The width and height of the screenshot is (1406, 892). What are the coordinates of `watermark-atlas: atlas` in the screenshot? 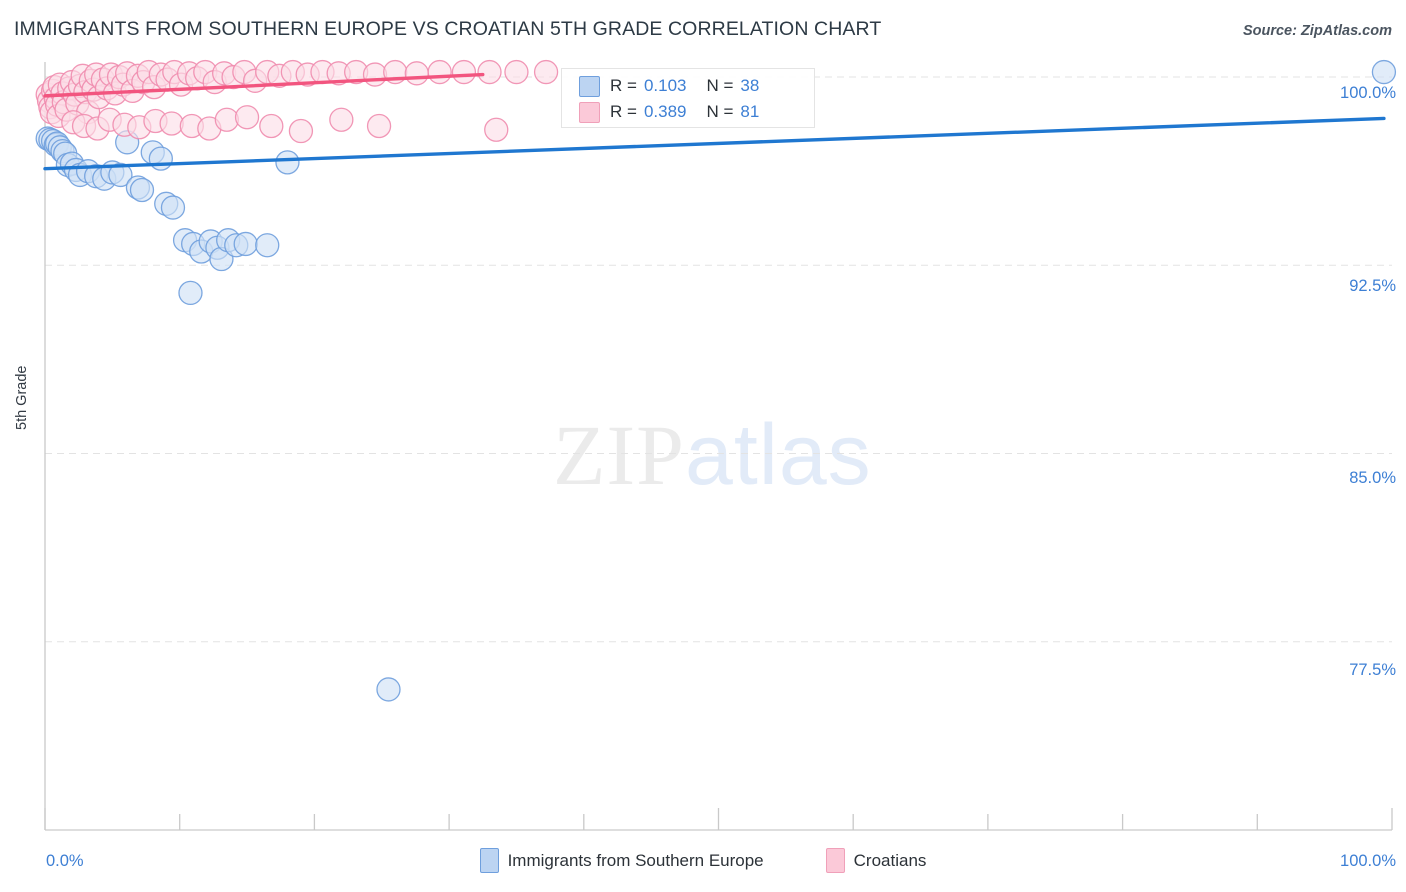 It's located at (778, 455).